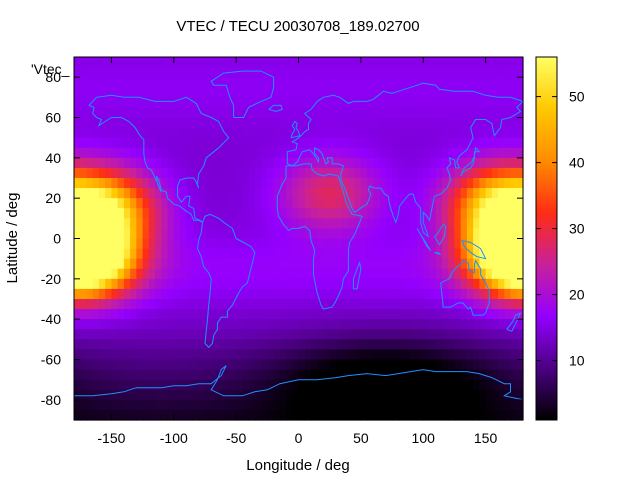 The width and height of the screenshot is (640, 480). What do you see at coordinates (275, 108) in the screenshot?
I see `coastline-path` at bounding box center [275, 108].